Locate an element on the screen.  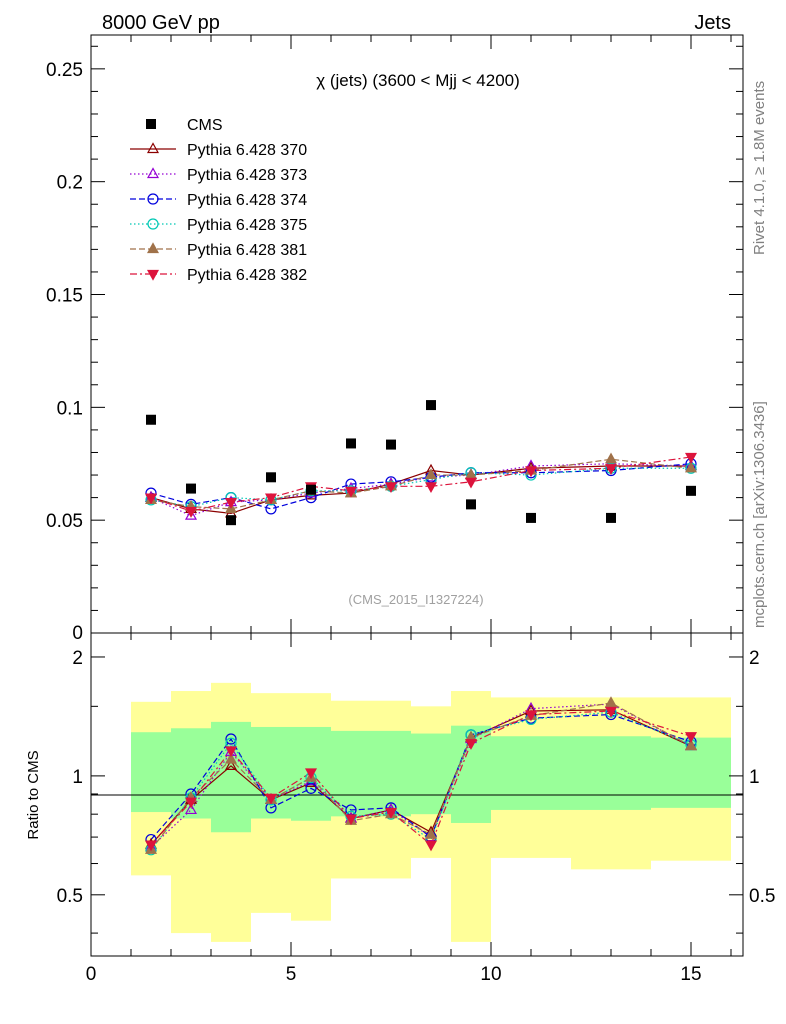
legend-marker-cms is located at coordinates (151, 124).